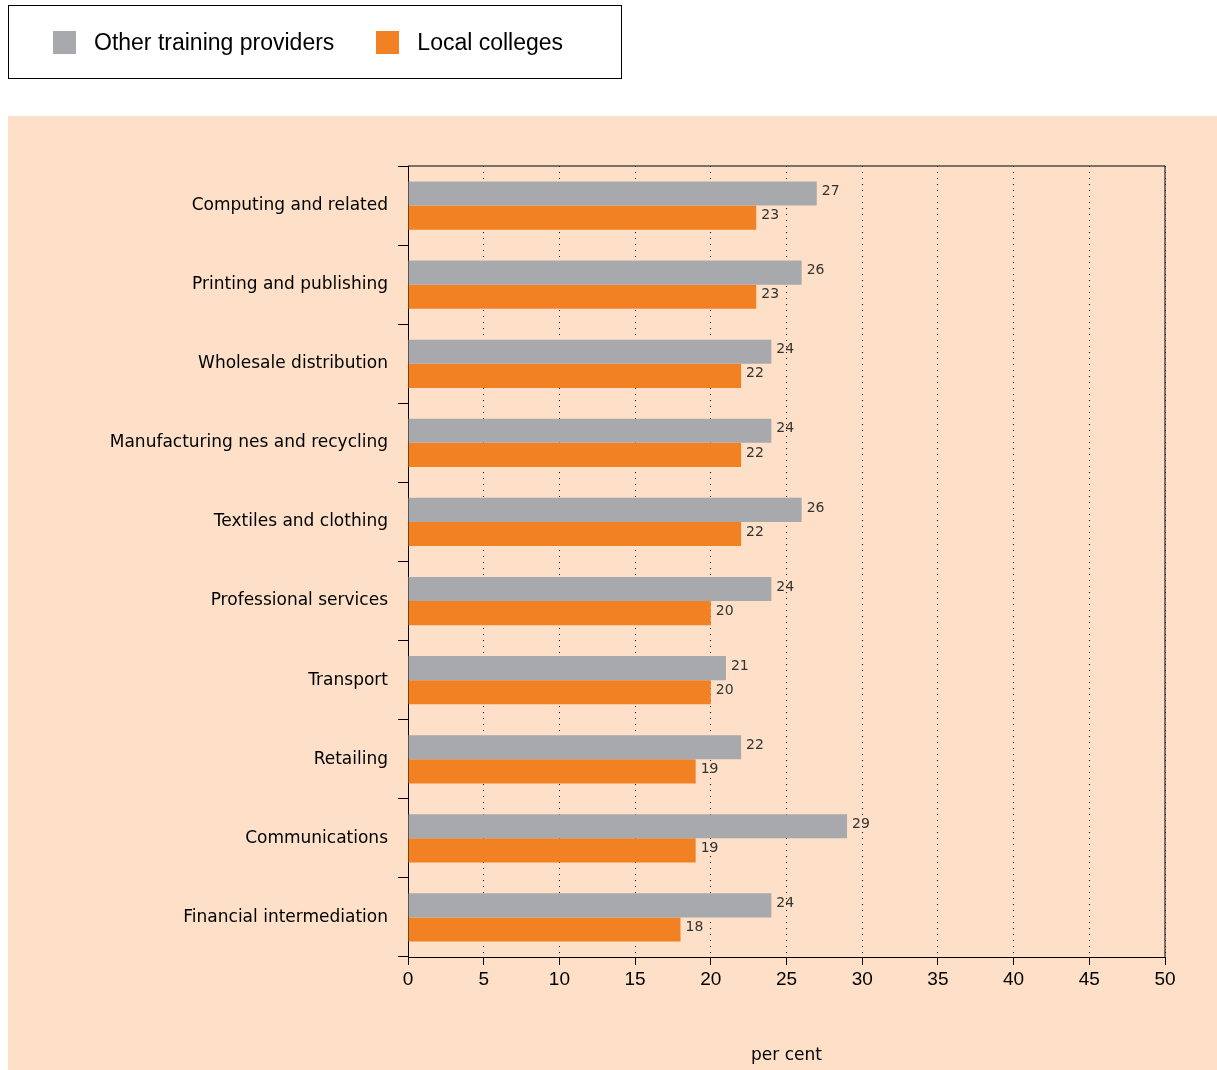 This screenshot has width=1217, height=1070. Describe the element at coordinates (293, 362) in the screenshot. I see `y-tick-label: Wholesale distribution` at that location.